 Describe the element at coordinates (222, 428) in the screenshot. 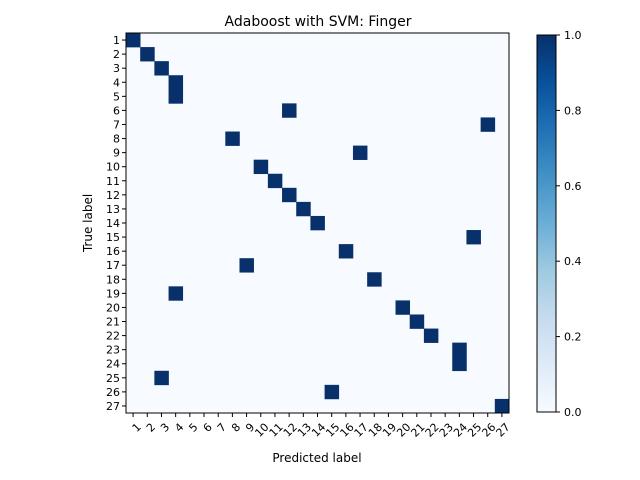

I see `x-tick-label: 7` at that location.